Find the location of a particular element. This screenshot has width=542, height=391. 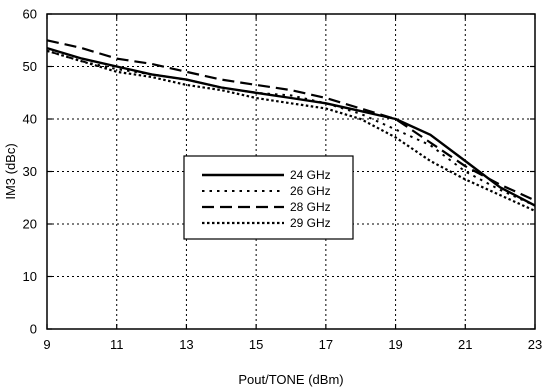

x-tick-label: 13 is located at coordinates (186, 344).